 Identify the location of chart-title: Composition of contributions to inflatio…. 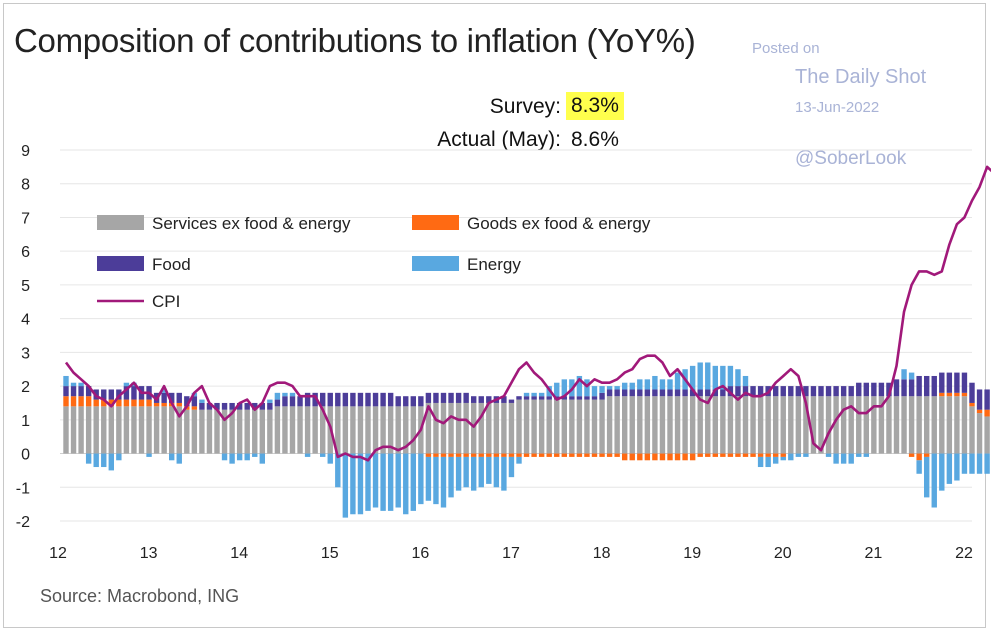
(355, 40).